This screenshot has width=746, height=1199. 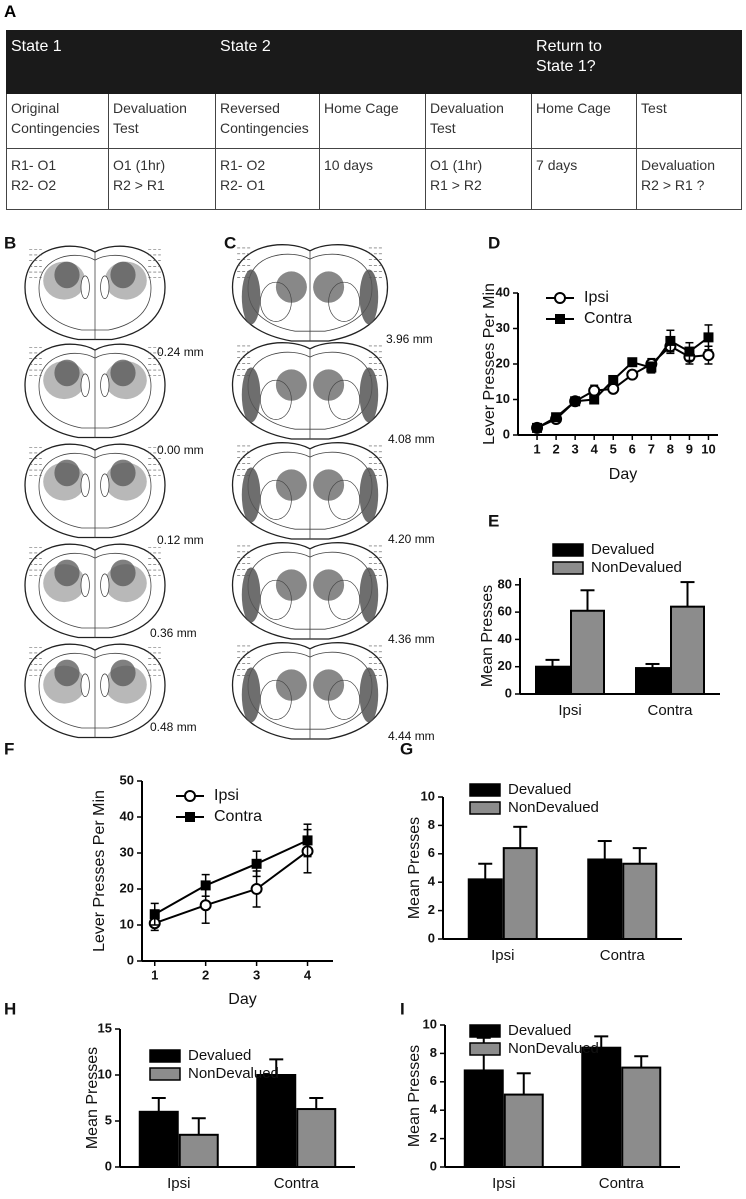 What do you see at coordinates (180, 540) in the screenshot?
I see `section-depth: 0.12 mm` at bounding box center [180, 540].